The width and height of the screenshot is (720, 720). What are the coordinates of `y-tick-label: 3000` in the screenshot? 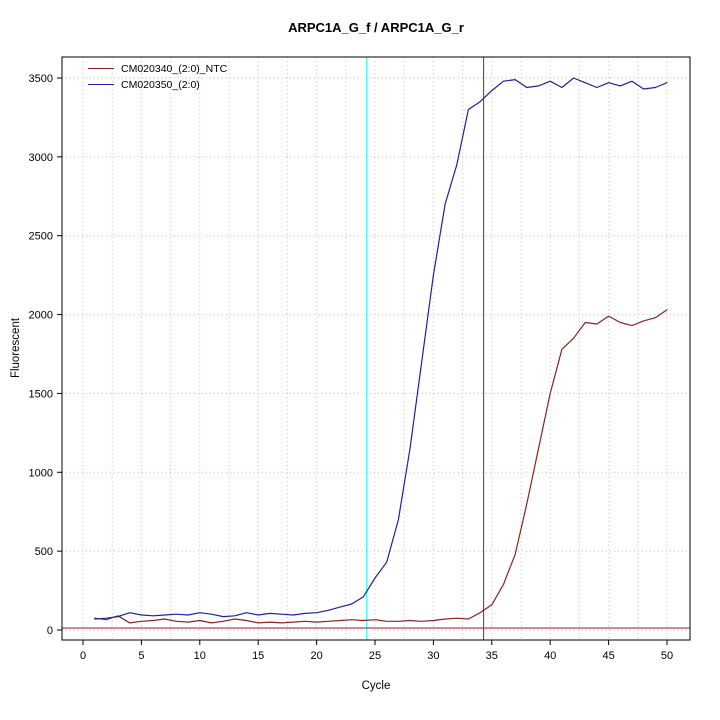 It's located at (41, 158).